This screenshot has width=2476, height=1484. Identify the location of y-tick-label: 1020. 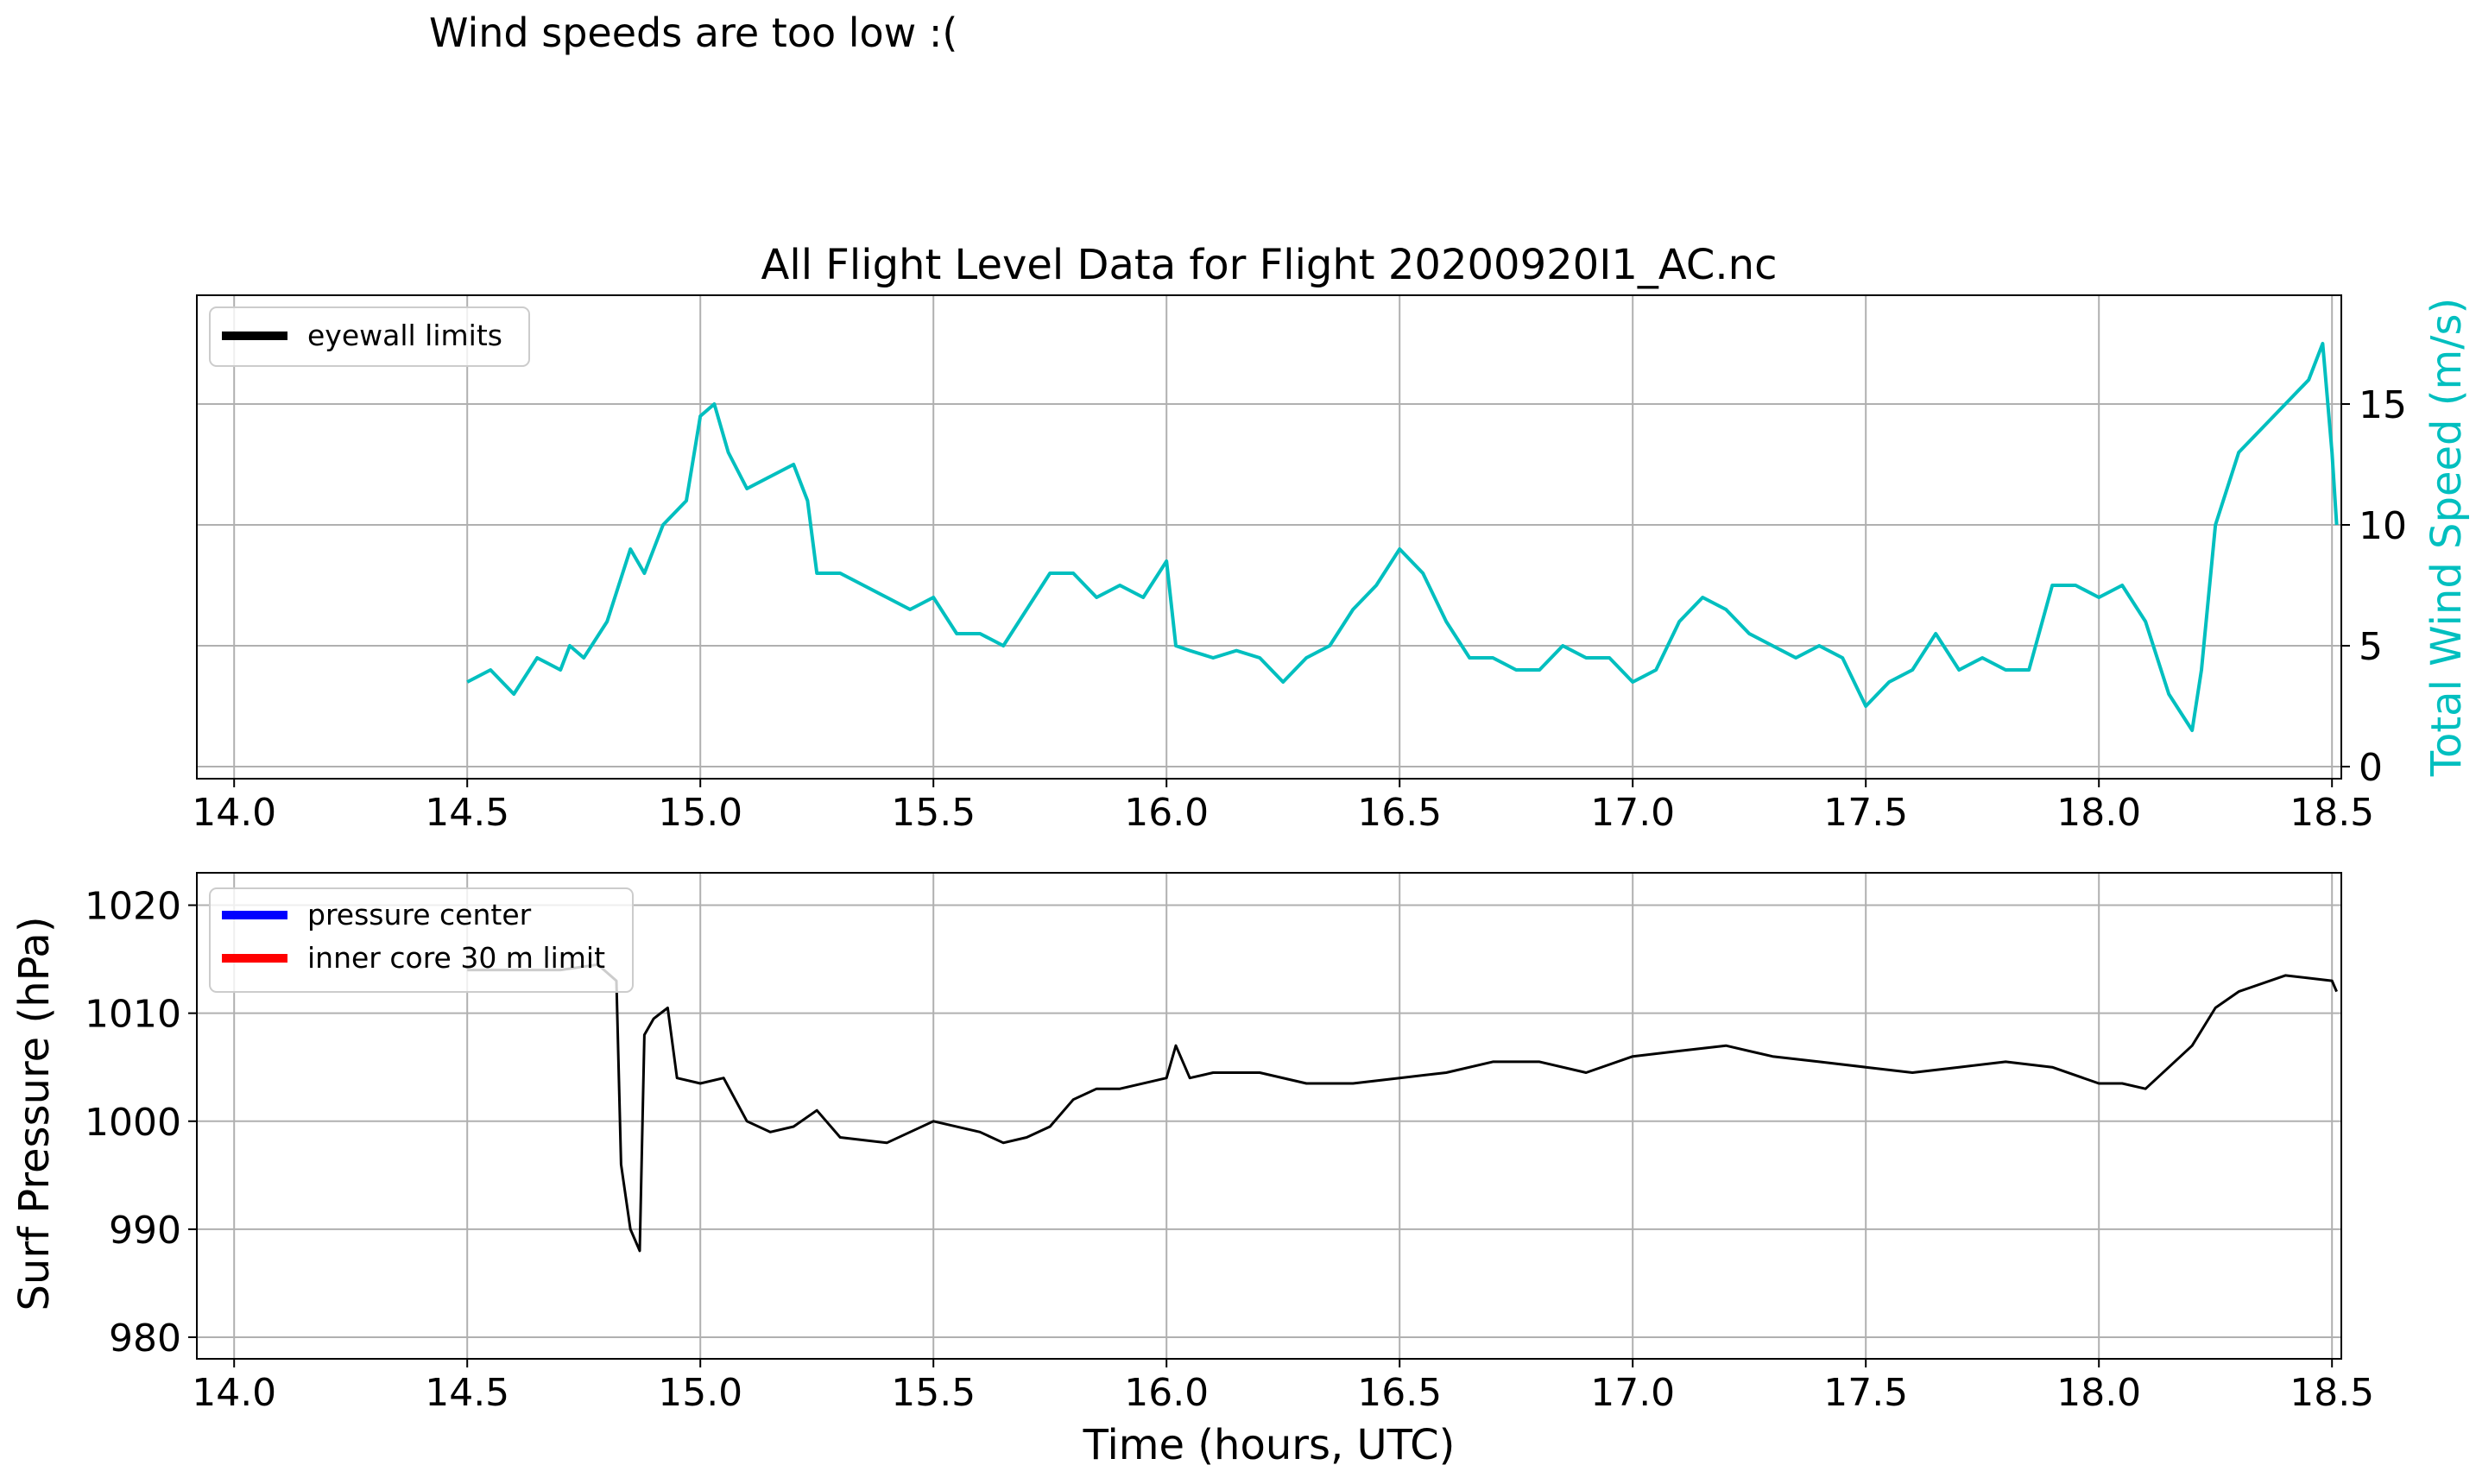
(133, 907).